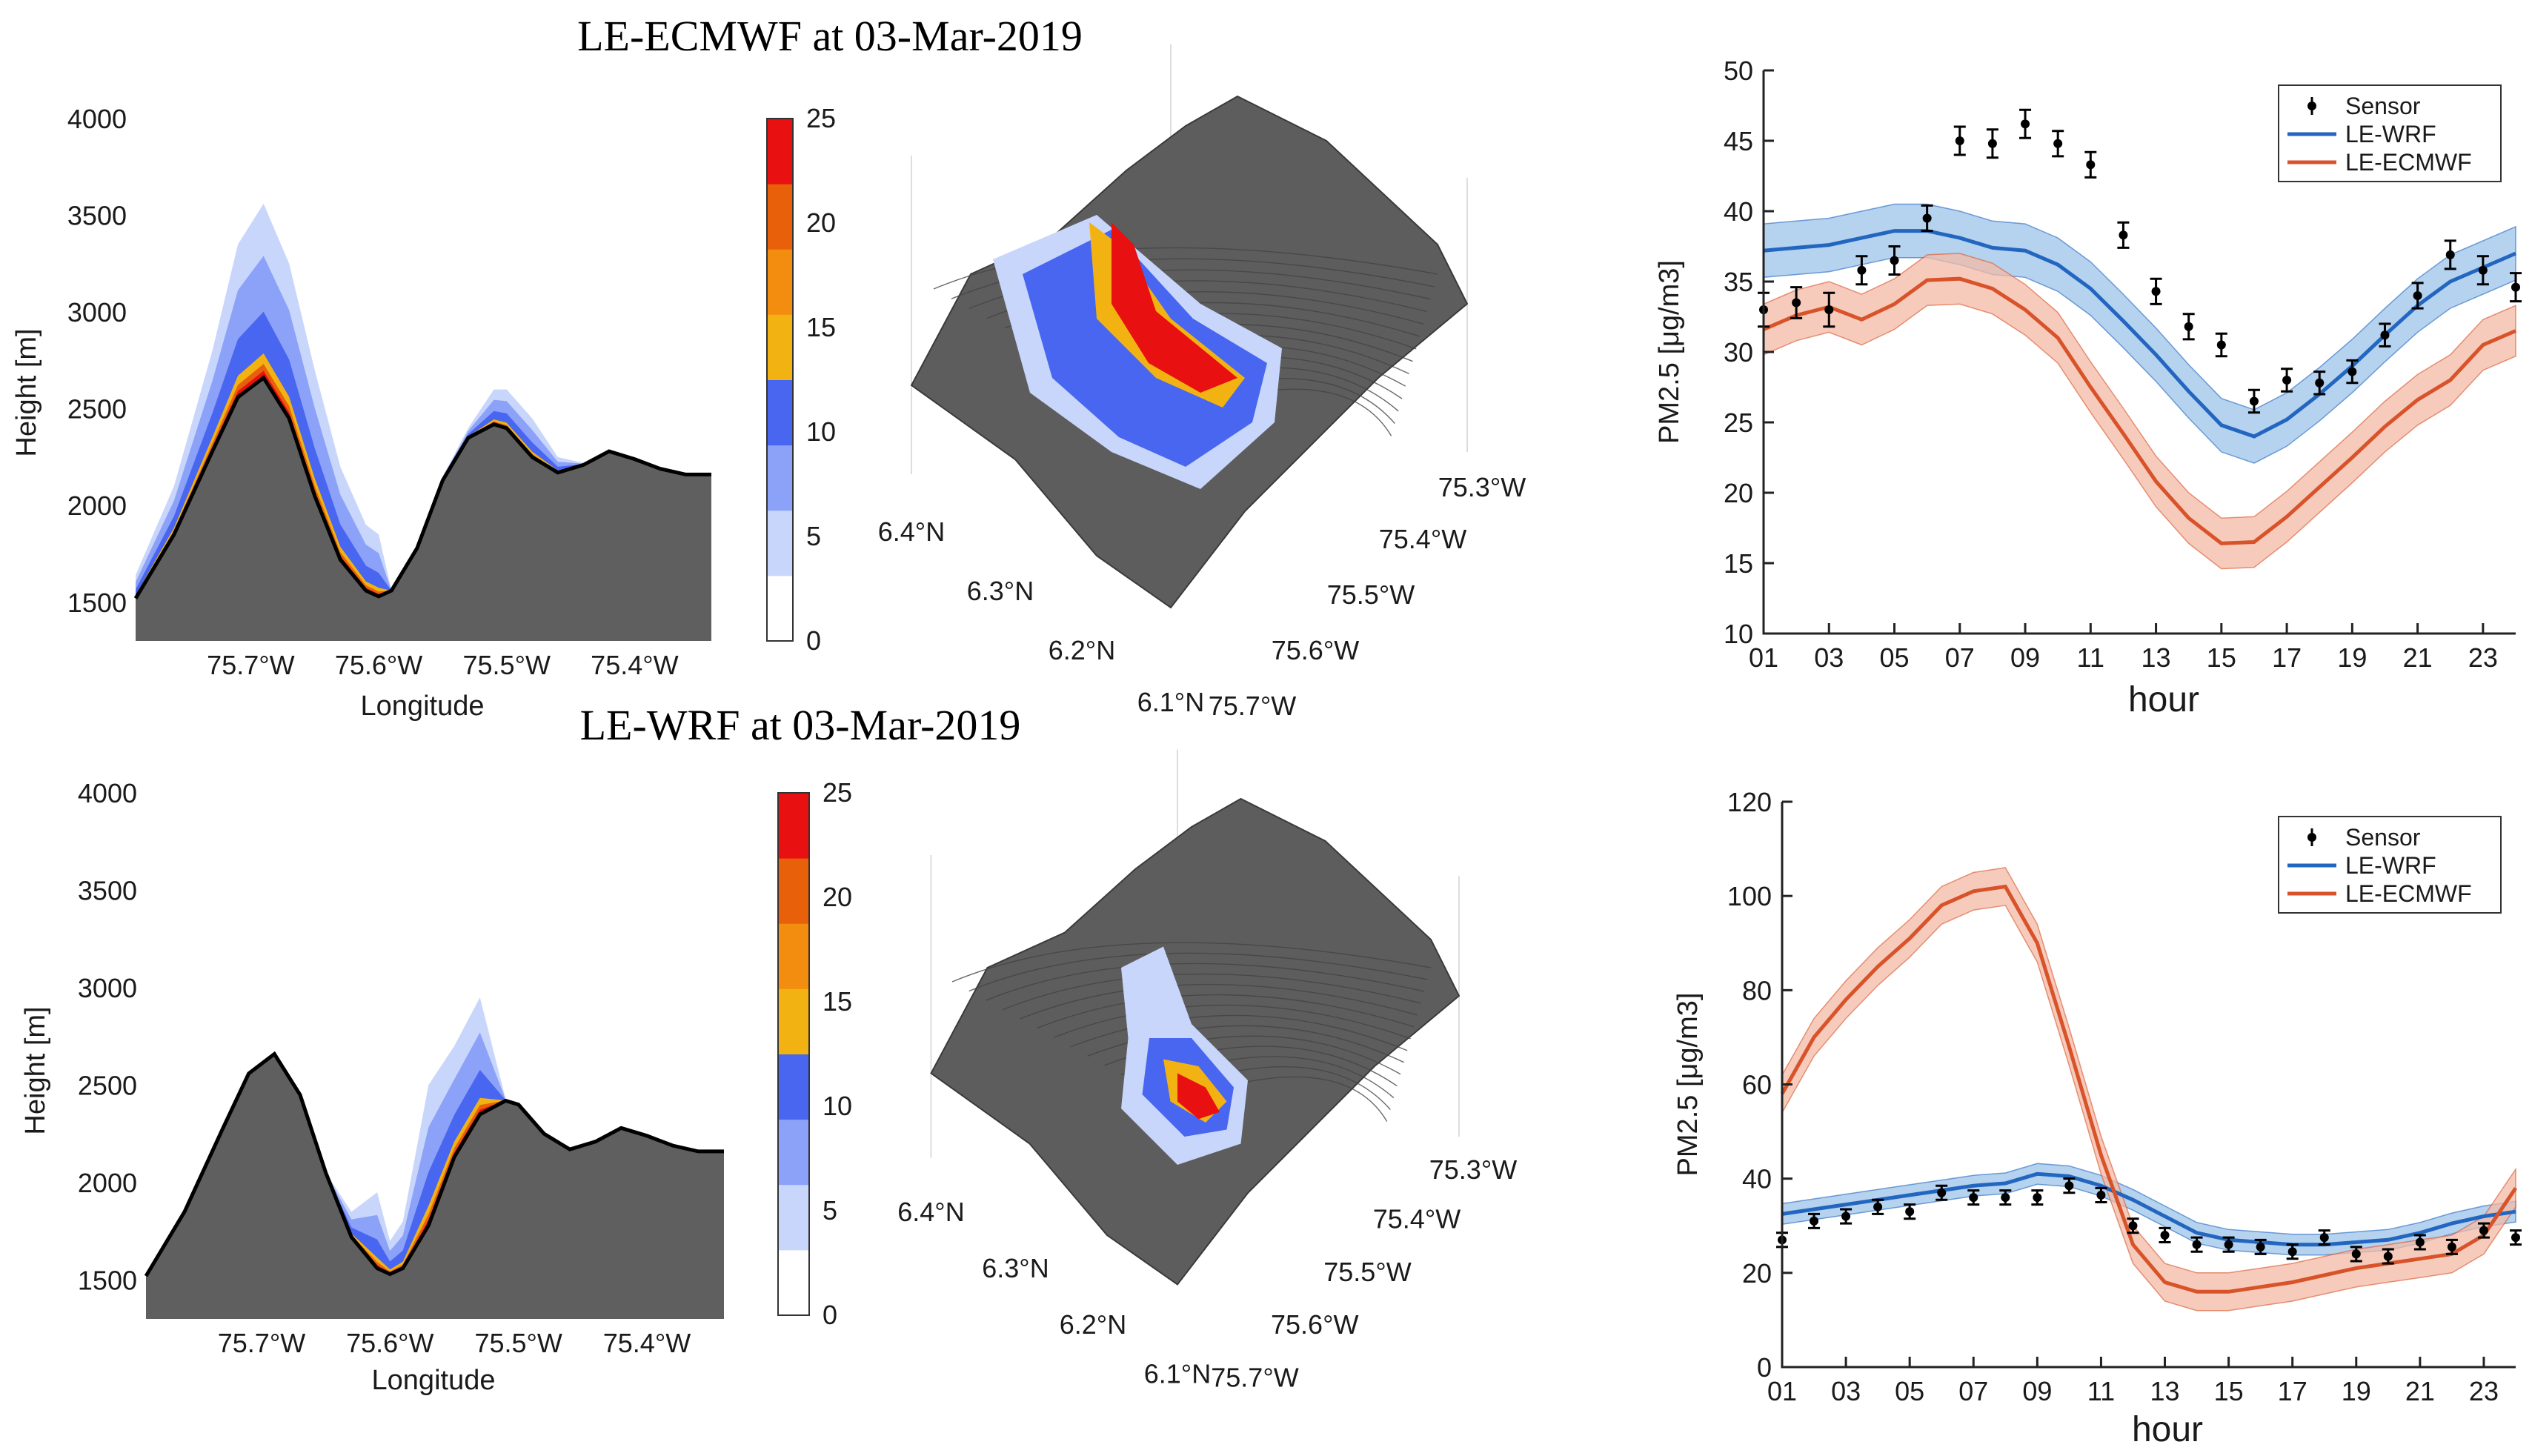 Image resolution: width=2532 pixels, height=1456 pixels. Describe the element at coordinates (2229, 1391) in the screenshot. I see `x-tick-label: 15` at that location.